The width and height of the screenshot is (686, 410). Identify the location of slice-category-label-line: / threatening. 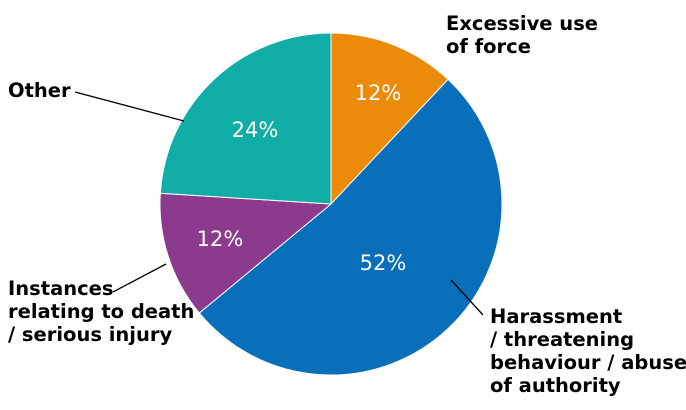
(562, 339).